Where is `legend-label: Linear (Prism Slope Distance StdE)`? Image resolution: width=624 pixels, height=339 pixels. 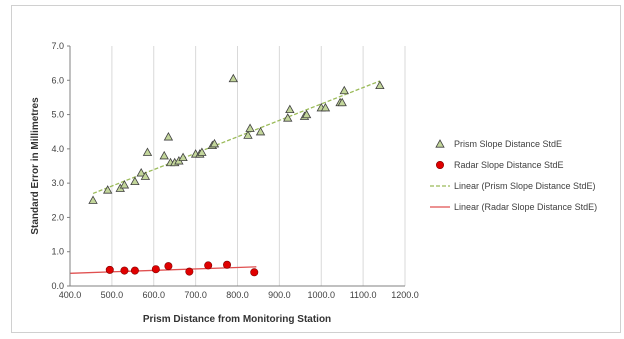
legend-label: Linear (Prism Slope Distance StdE) is located at coordinates (525, 186).